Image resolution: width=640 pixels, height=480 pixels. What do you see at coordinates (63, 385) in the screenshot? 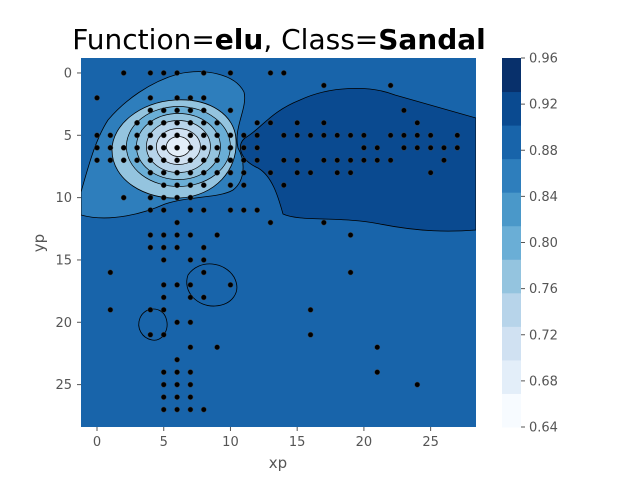
I see `y-tick-label: 25` at bounding box center [63, 385].